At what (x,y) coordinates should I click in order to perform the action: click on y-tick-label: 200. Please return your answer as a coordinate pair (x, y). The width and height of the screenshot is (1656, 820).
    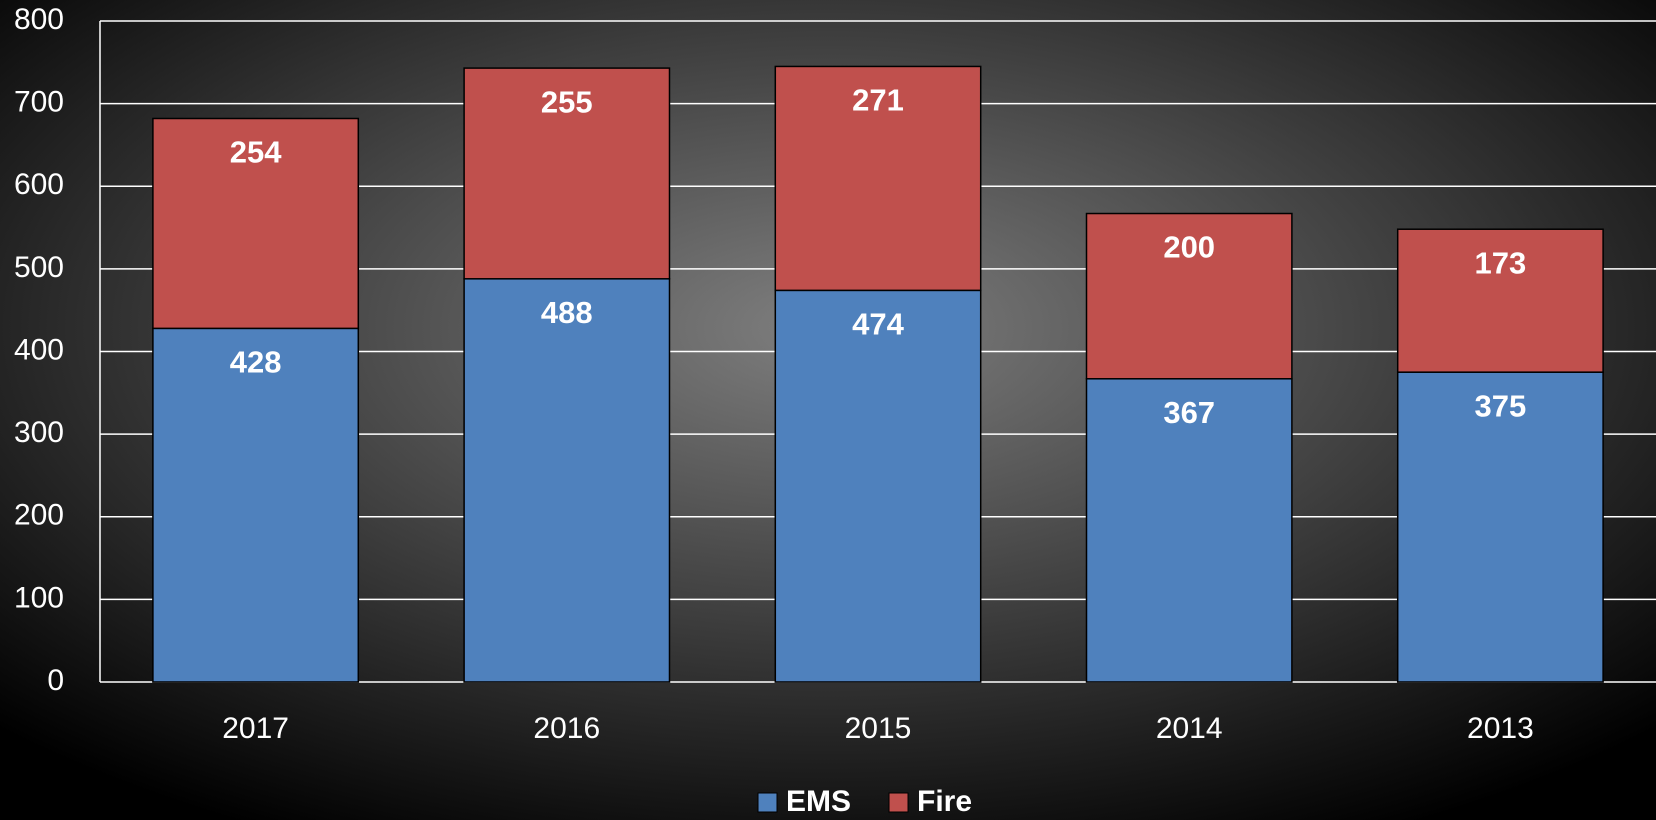
    Looking at the image, I should click on (39, 515).